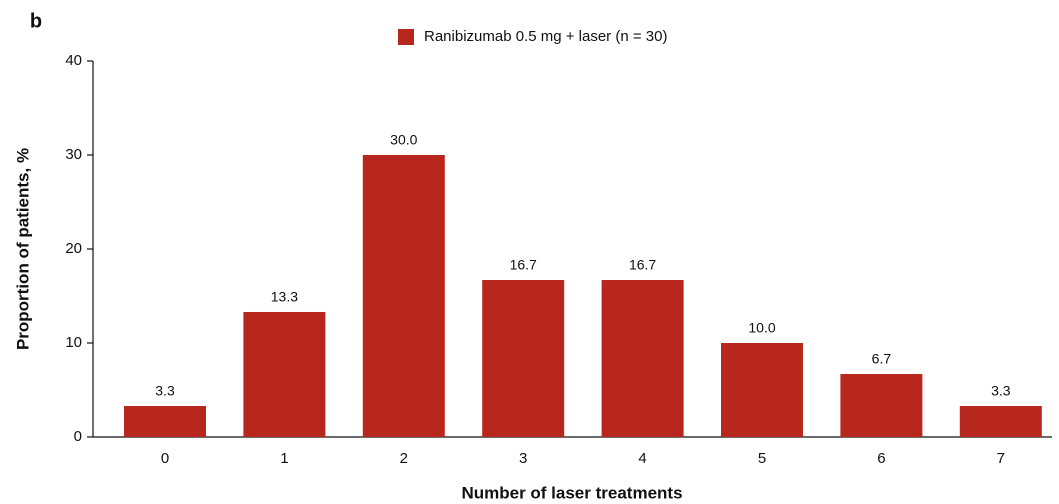 This screenshot has width=1059, height=504. Describe the element at coordinates (882, 359) in the screenshot. I see `data-label: 6.7` at that location.